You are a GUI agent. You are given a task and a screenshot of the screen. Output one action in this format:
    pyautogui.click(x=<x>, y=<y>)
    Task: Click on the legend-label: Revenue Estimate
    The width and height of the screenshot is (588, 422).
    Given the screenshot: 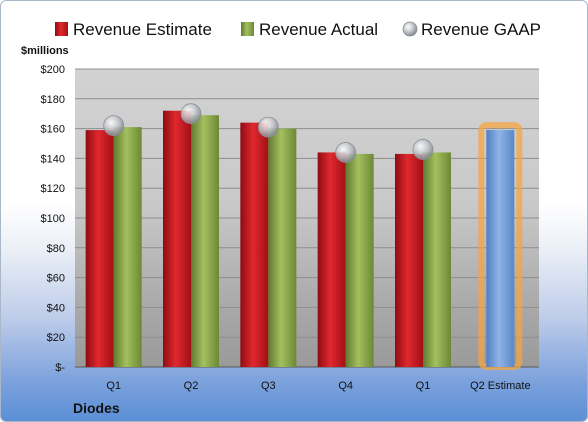 What is the action you would take?
    pyautogui.click(x=142, y=29)
    